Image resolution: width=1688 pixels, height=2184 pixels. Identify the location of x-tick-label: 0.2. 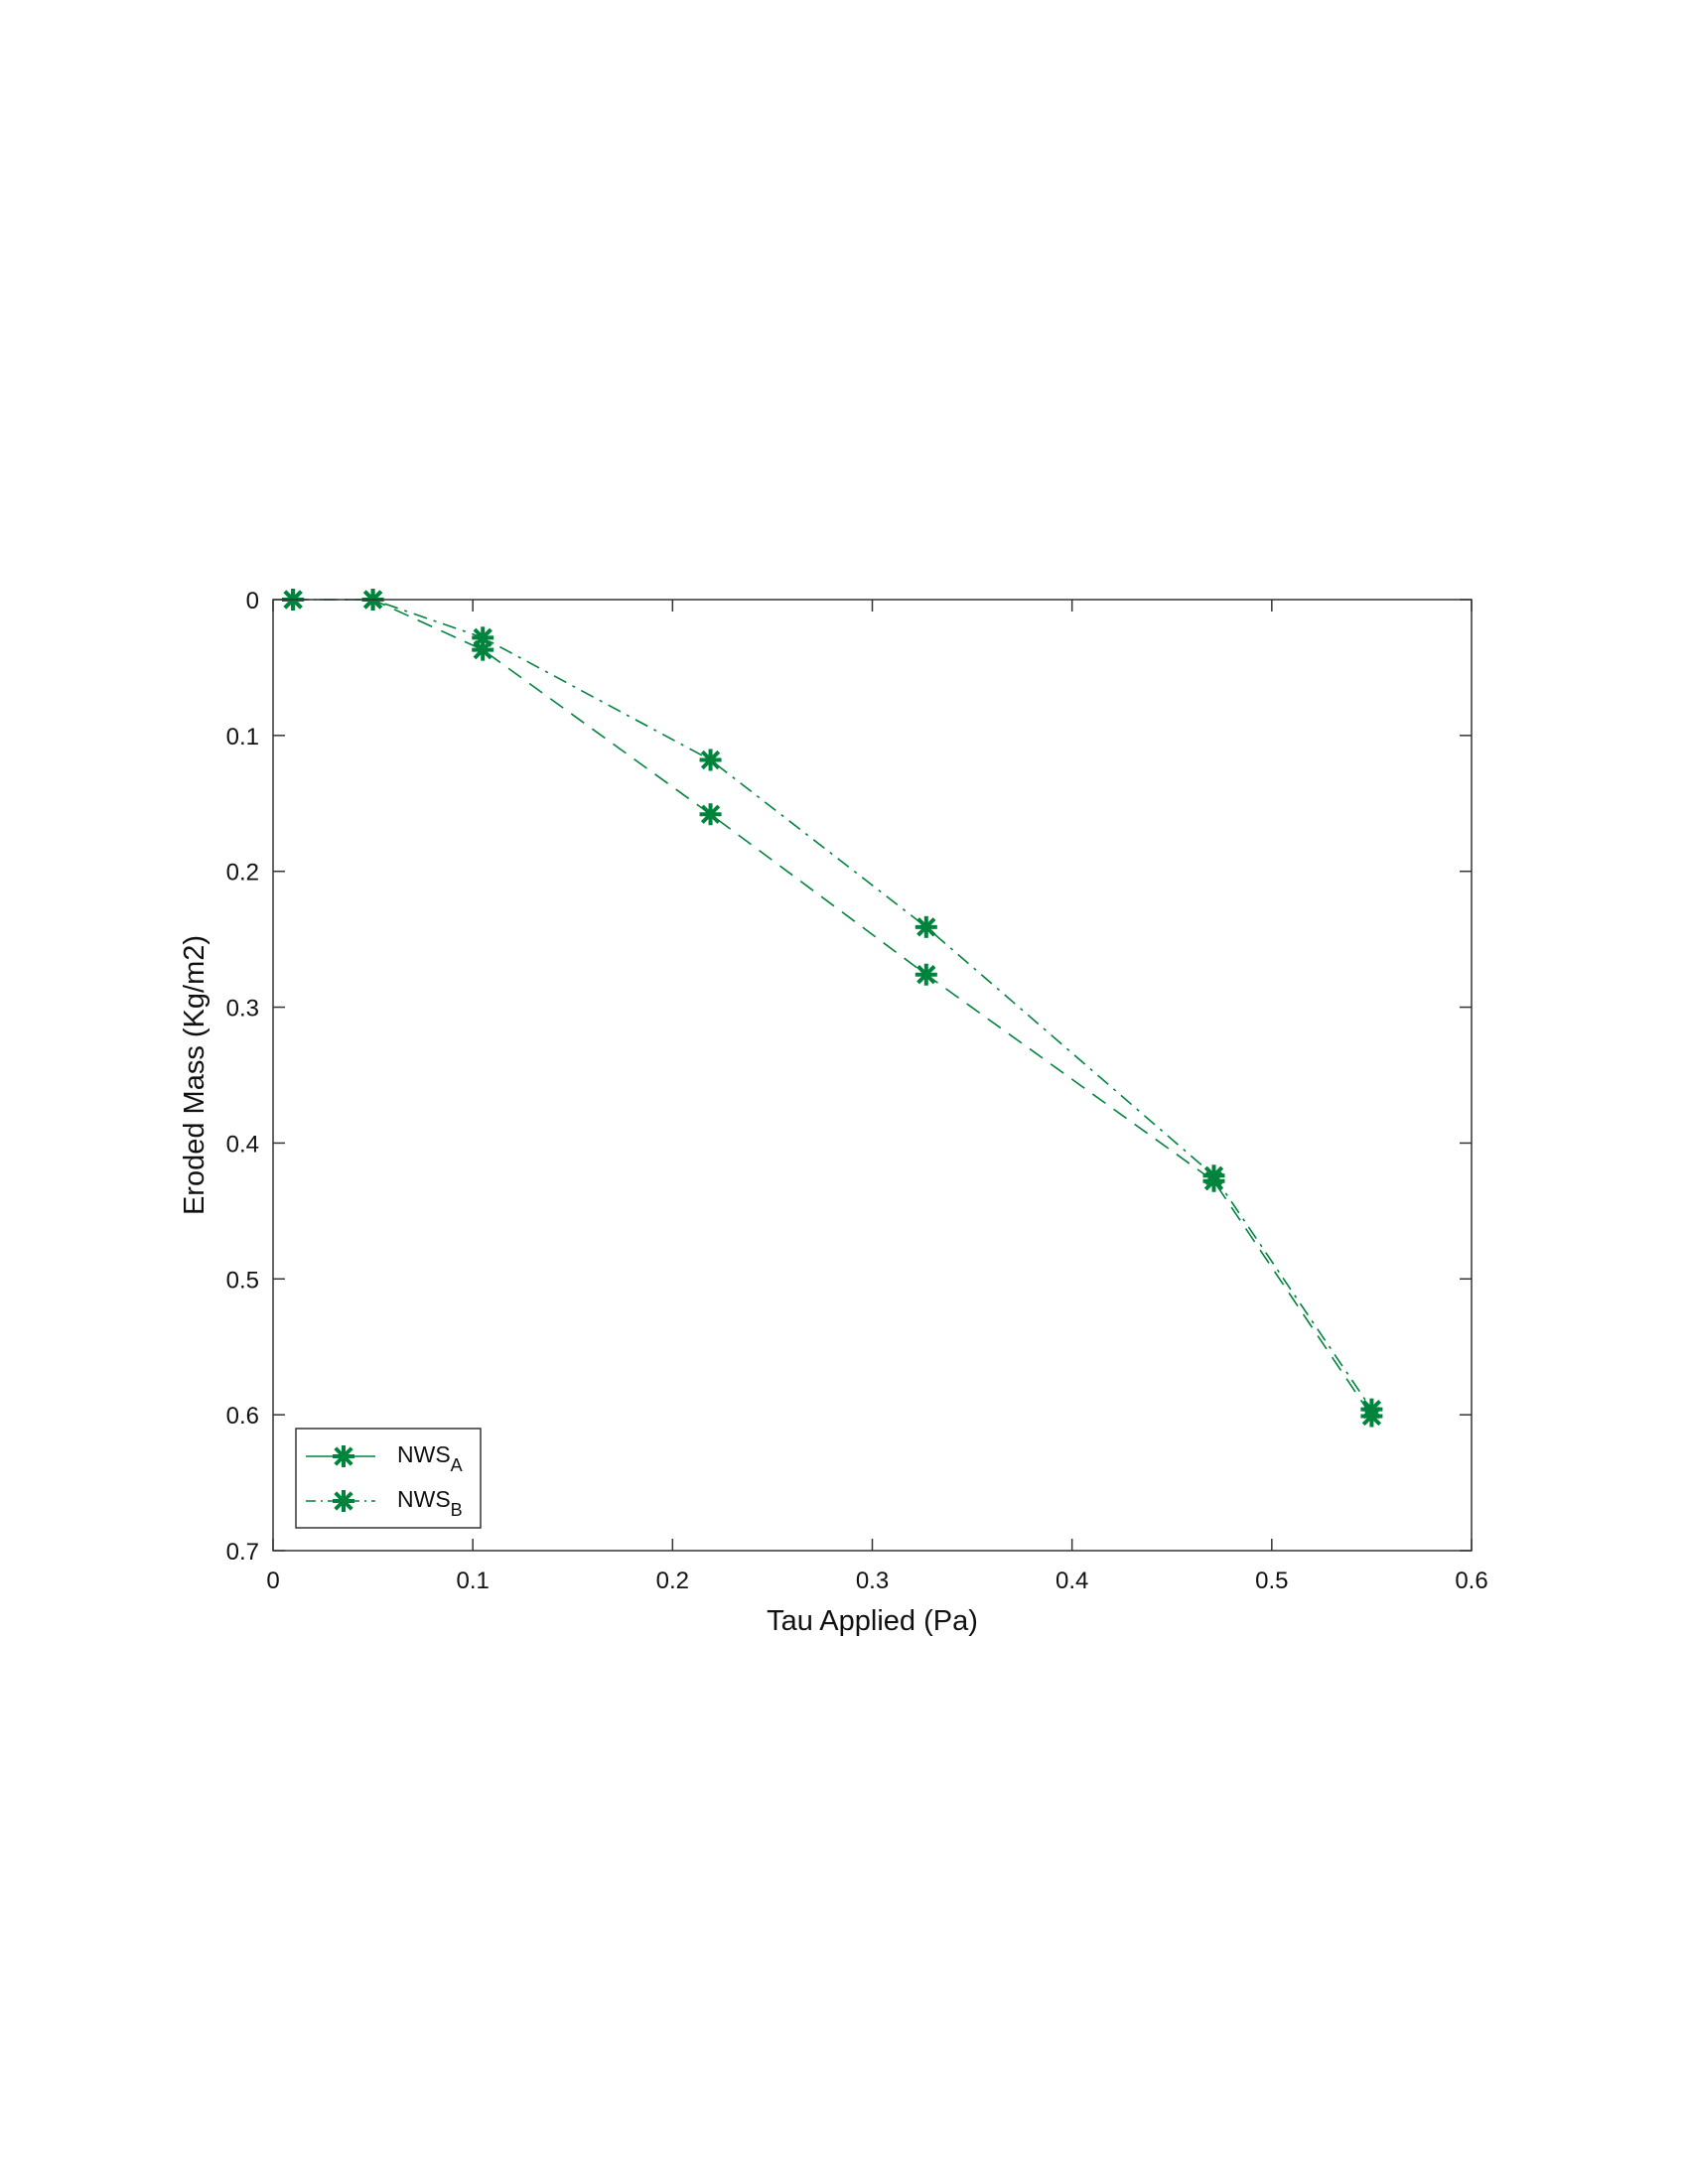
(672, 1581).